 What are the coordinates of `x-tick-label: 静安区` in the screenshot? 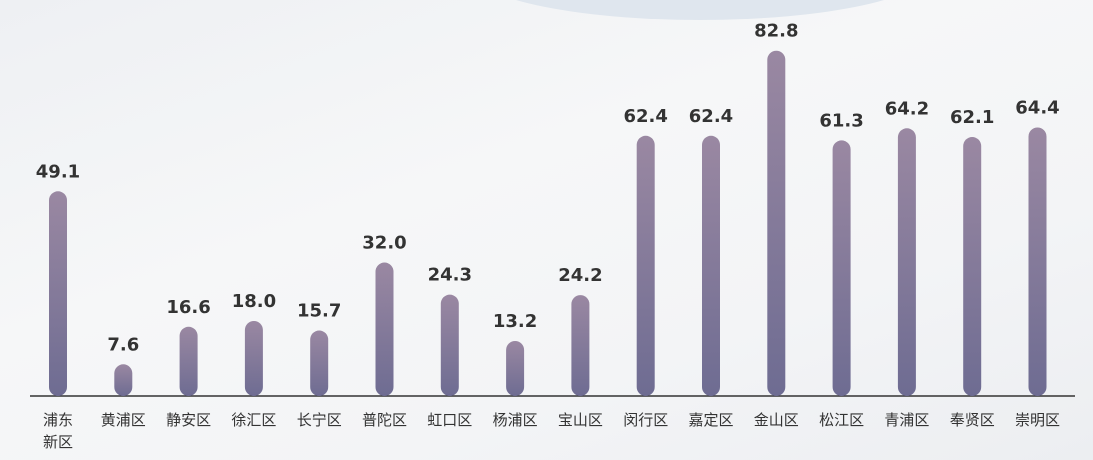 It's located at (188, 420).